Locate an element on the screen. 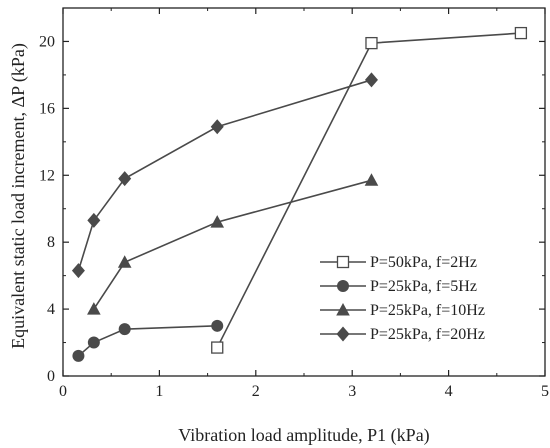  legend-label: P=25kPa, f=10Hz is located at coordinates (427, 310).